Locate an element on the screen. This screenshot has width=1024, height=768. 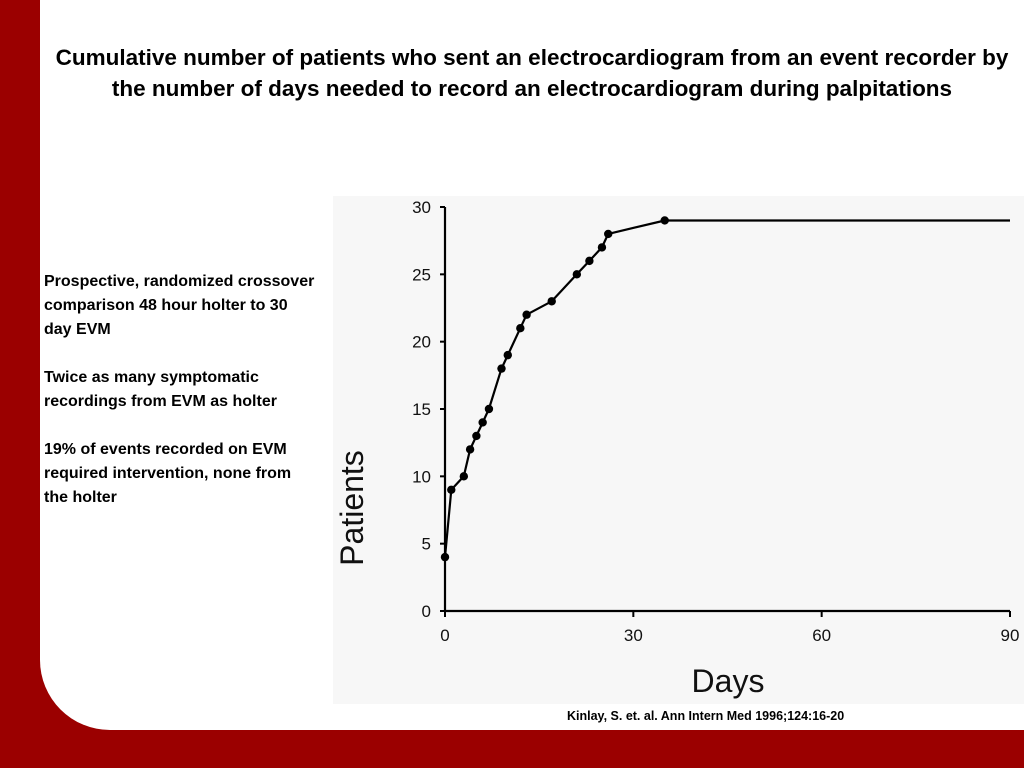
y-tick-label: 25 is located at coordinates (421, 274).